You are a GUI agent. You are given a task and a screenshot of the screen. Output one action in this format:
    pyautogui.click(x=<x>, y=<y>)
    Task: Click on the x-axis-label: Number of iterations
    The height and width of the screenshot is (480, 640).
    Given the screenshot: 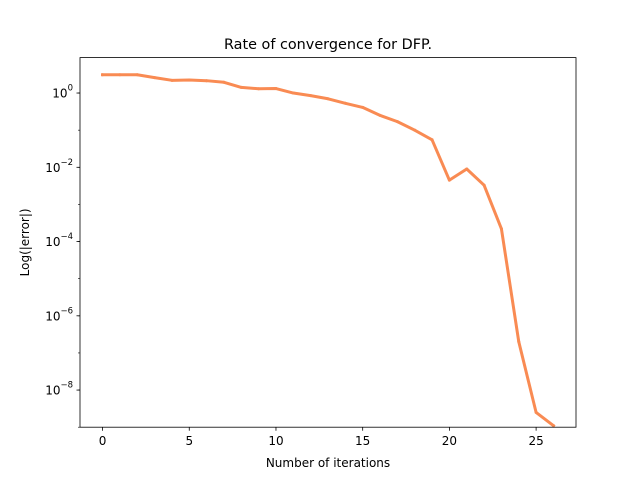 What is the action you would take?
    pyautogui.click(x=328, y=463)
    